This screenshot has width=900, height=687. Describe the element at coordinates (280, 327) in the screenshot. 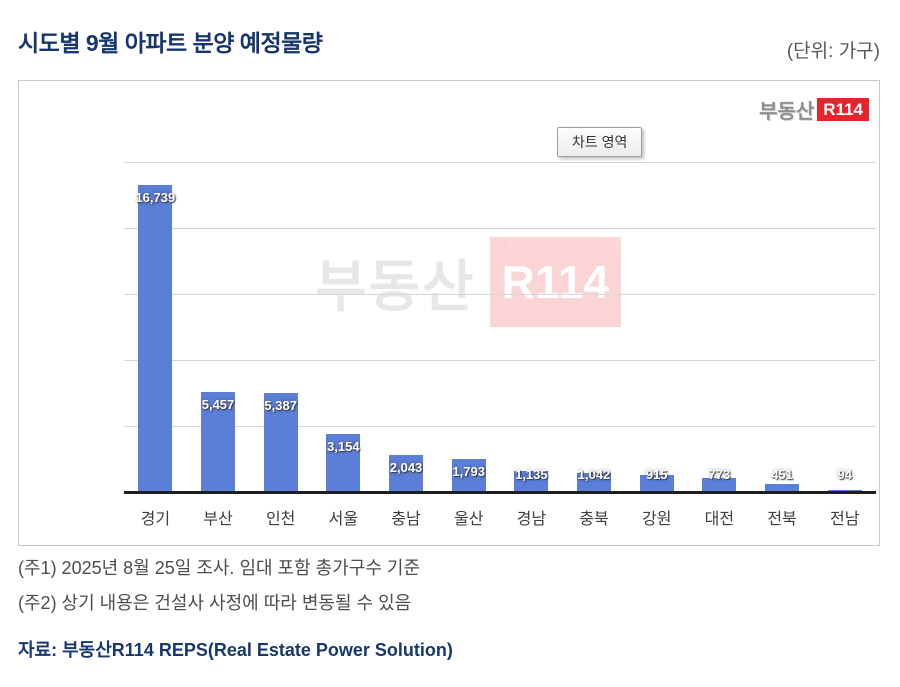

I see `bar-slot: 5,387` at that location.